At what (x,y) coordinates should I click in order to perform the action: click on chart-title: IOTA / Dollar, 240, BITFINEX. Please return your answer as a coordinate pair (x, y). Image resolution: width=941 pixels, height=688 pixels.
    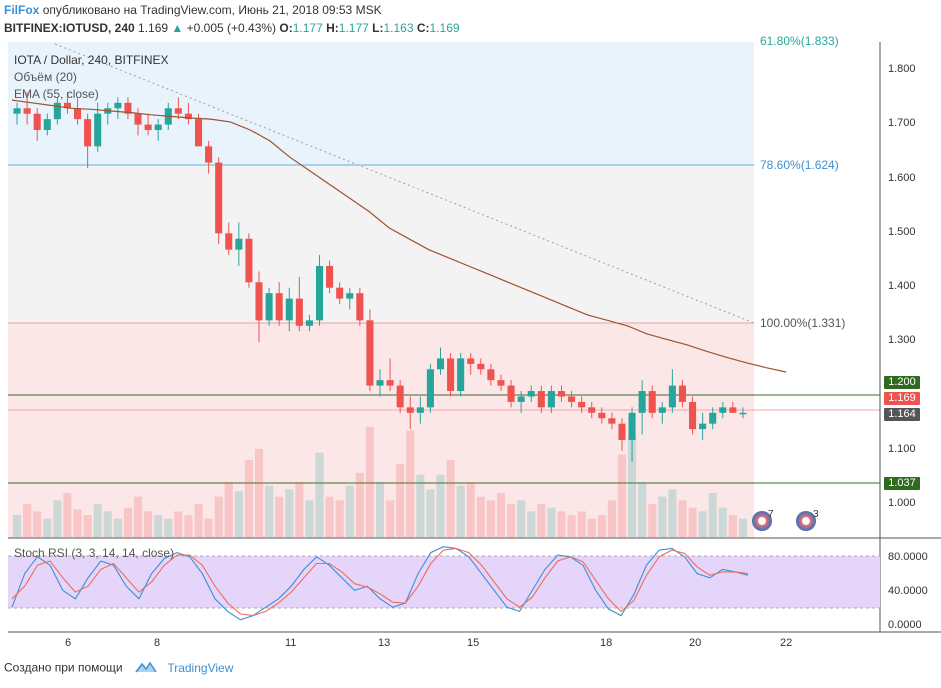
    Looking at the image, I should click on (91, 60).